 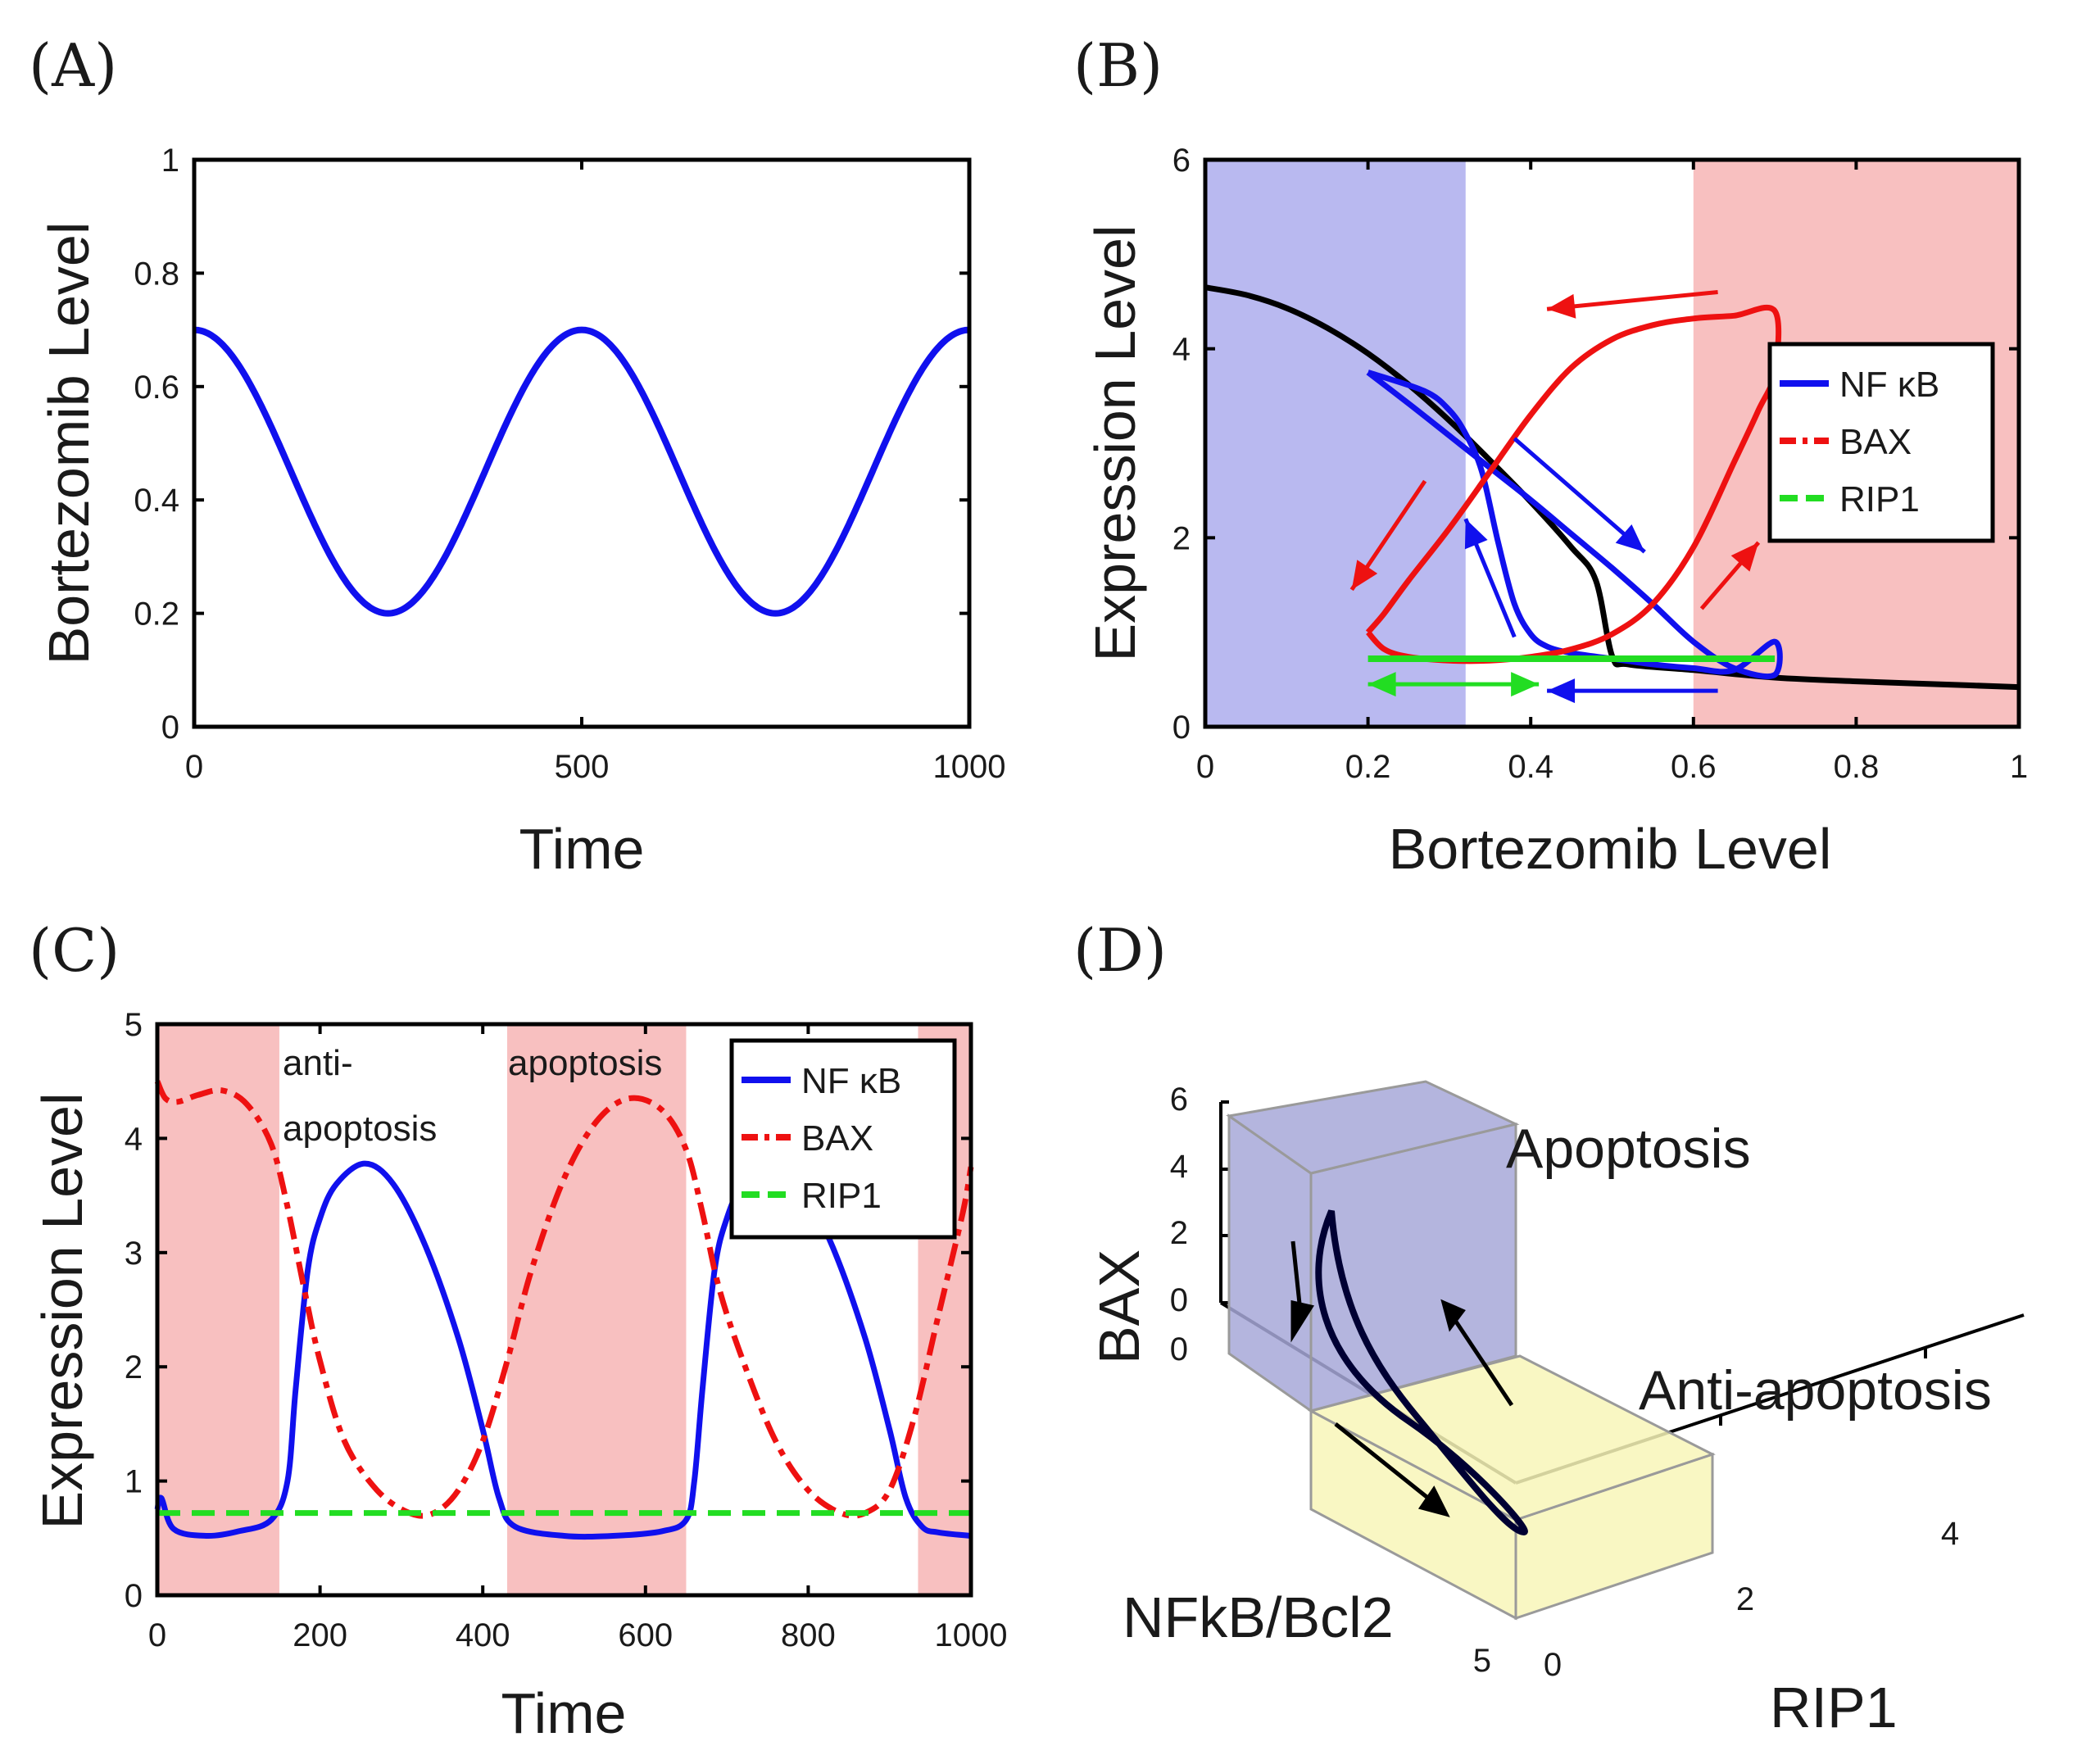 I want to click on panel-d-rip1-tick-label: 4, so click(x=1950, y=1534).